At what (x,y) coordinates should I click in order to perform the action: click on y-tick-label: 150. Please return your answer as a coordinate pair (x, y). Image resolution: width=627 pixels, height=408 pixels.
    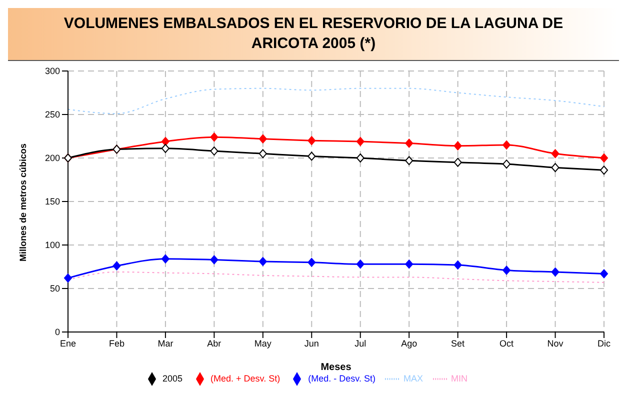
    Looking at the image, I should click on (52, 201).